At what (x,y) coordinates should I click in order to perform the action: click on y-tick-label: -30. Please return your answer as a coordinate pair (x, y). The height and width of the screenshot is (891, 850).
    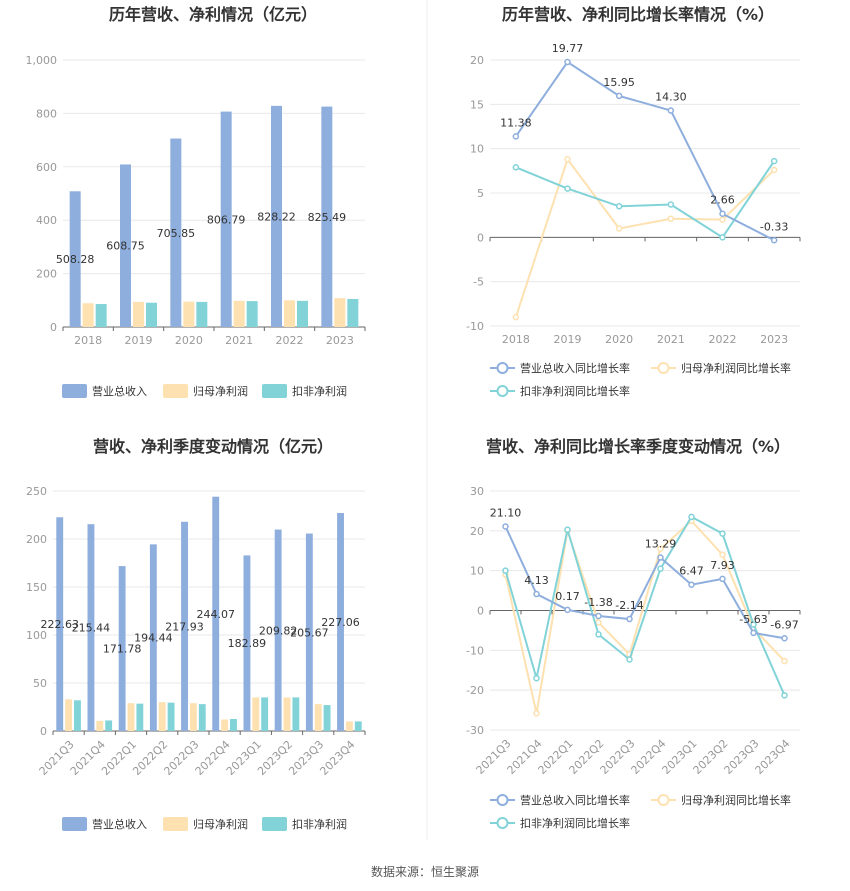
    Looking at the image, I should click on (475, 730).